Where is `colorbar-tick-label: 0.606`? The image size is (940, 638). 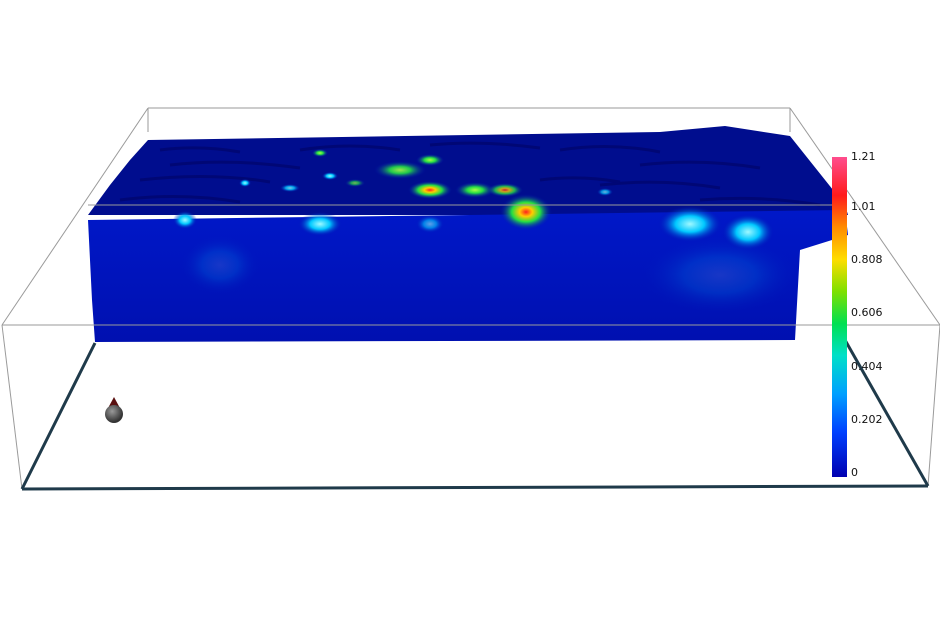
colorbar-tick-label: 0.606 is located at coordinates (867, 312).